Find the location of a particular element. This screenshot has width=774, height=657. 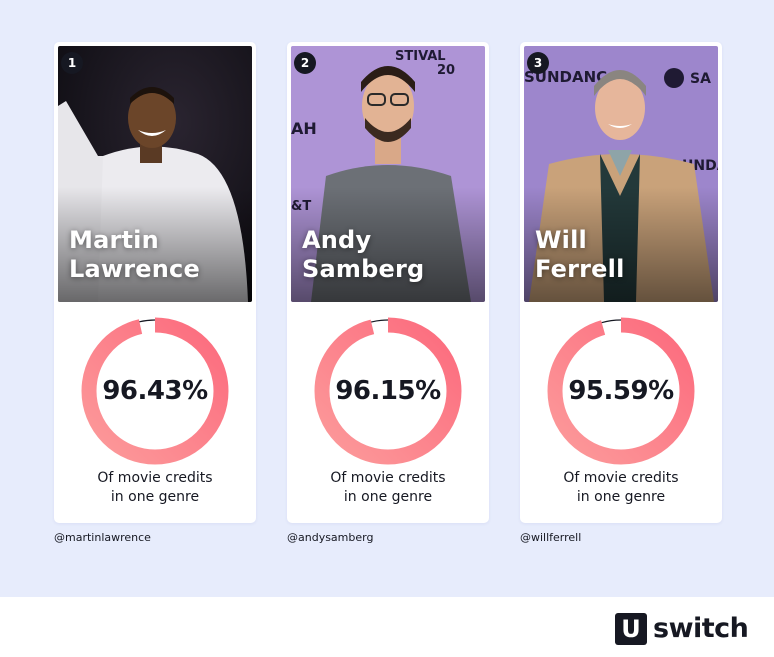

logo-mark: U is located at coordinates (631, 629).